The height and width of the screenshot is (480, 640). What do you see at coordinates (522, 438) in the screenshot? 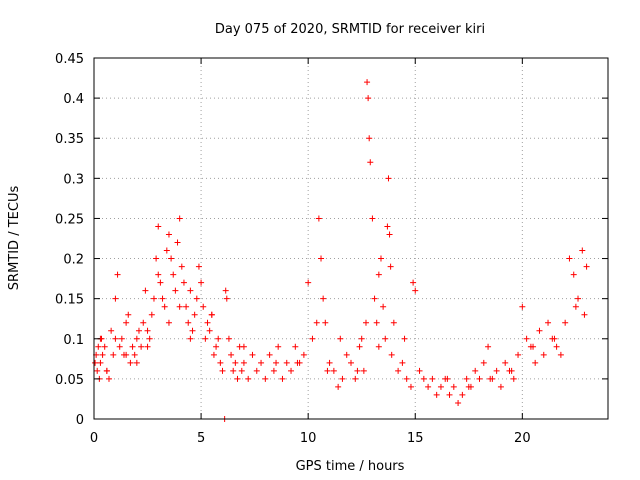
I see `x-tick-label: 20` at bounding box center [522, 438].